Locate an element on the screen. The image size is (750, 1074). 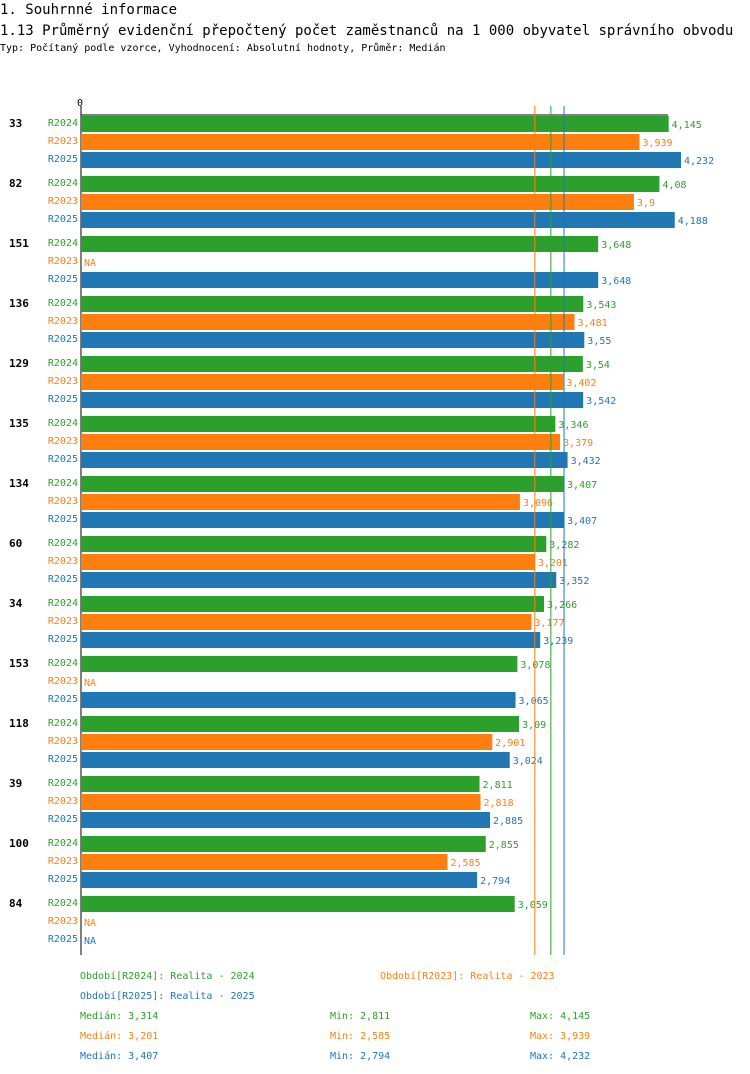
category-label: 60 is located at coordinates (15, 543).